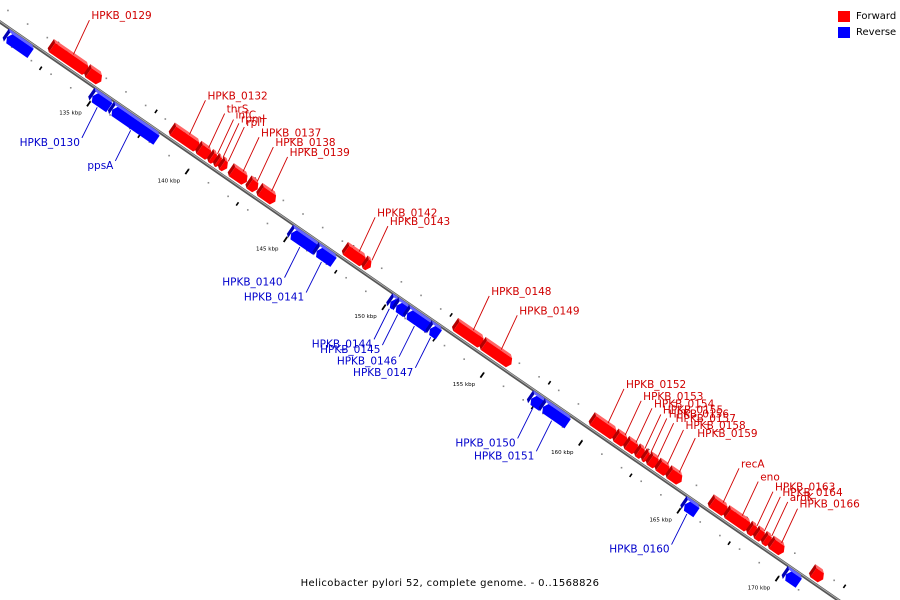  What do you see at coordinates (238, 110) in the screenshot?
I see `gene-label: thrS` at bounding box center [238, 110].